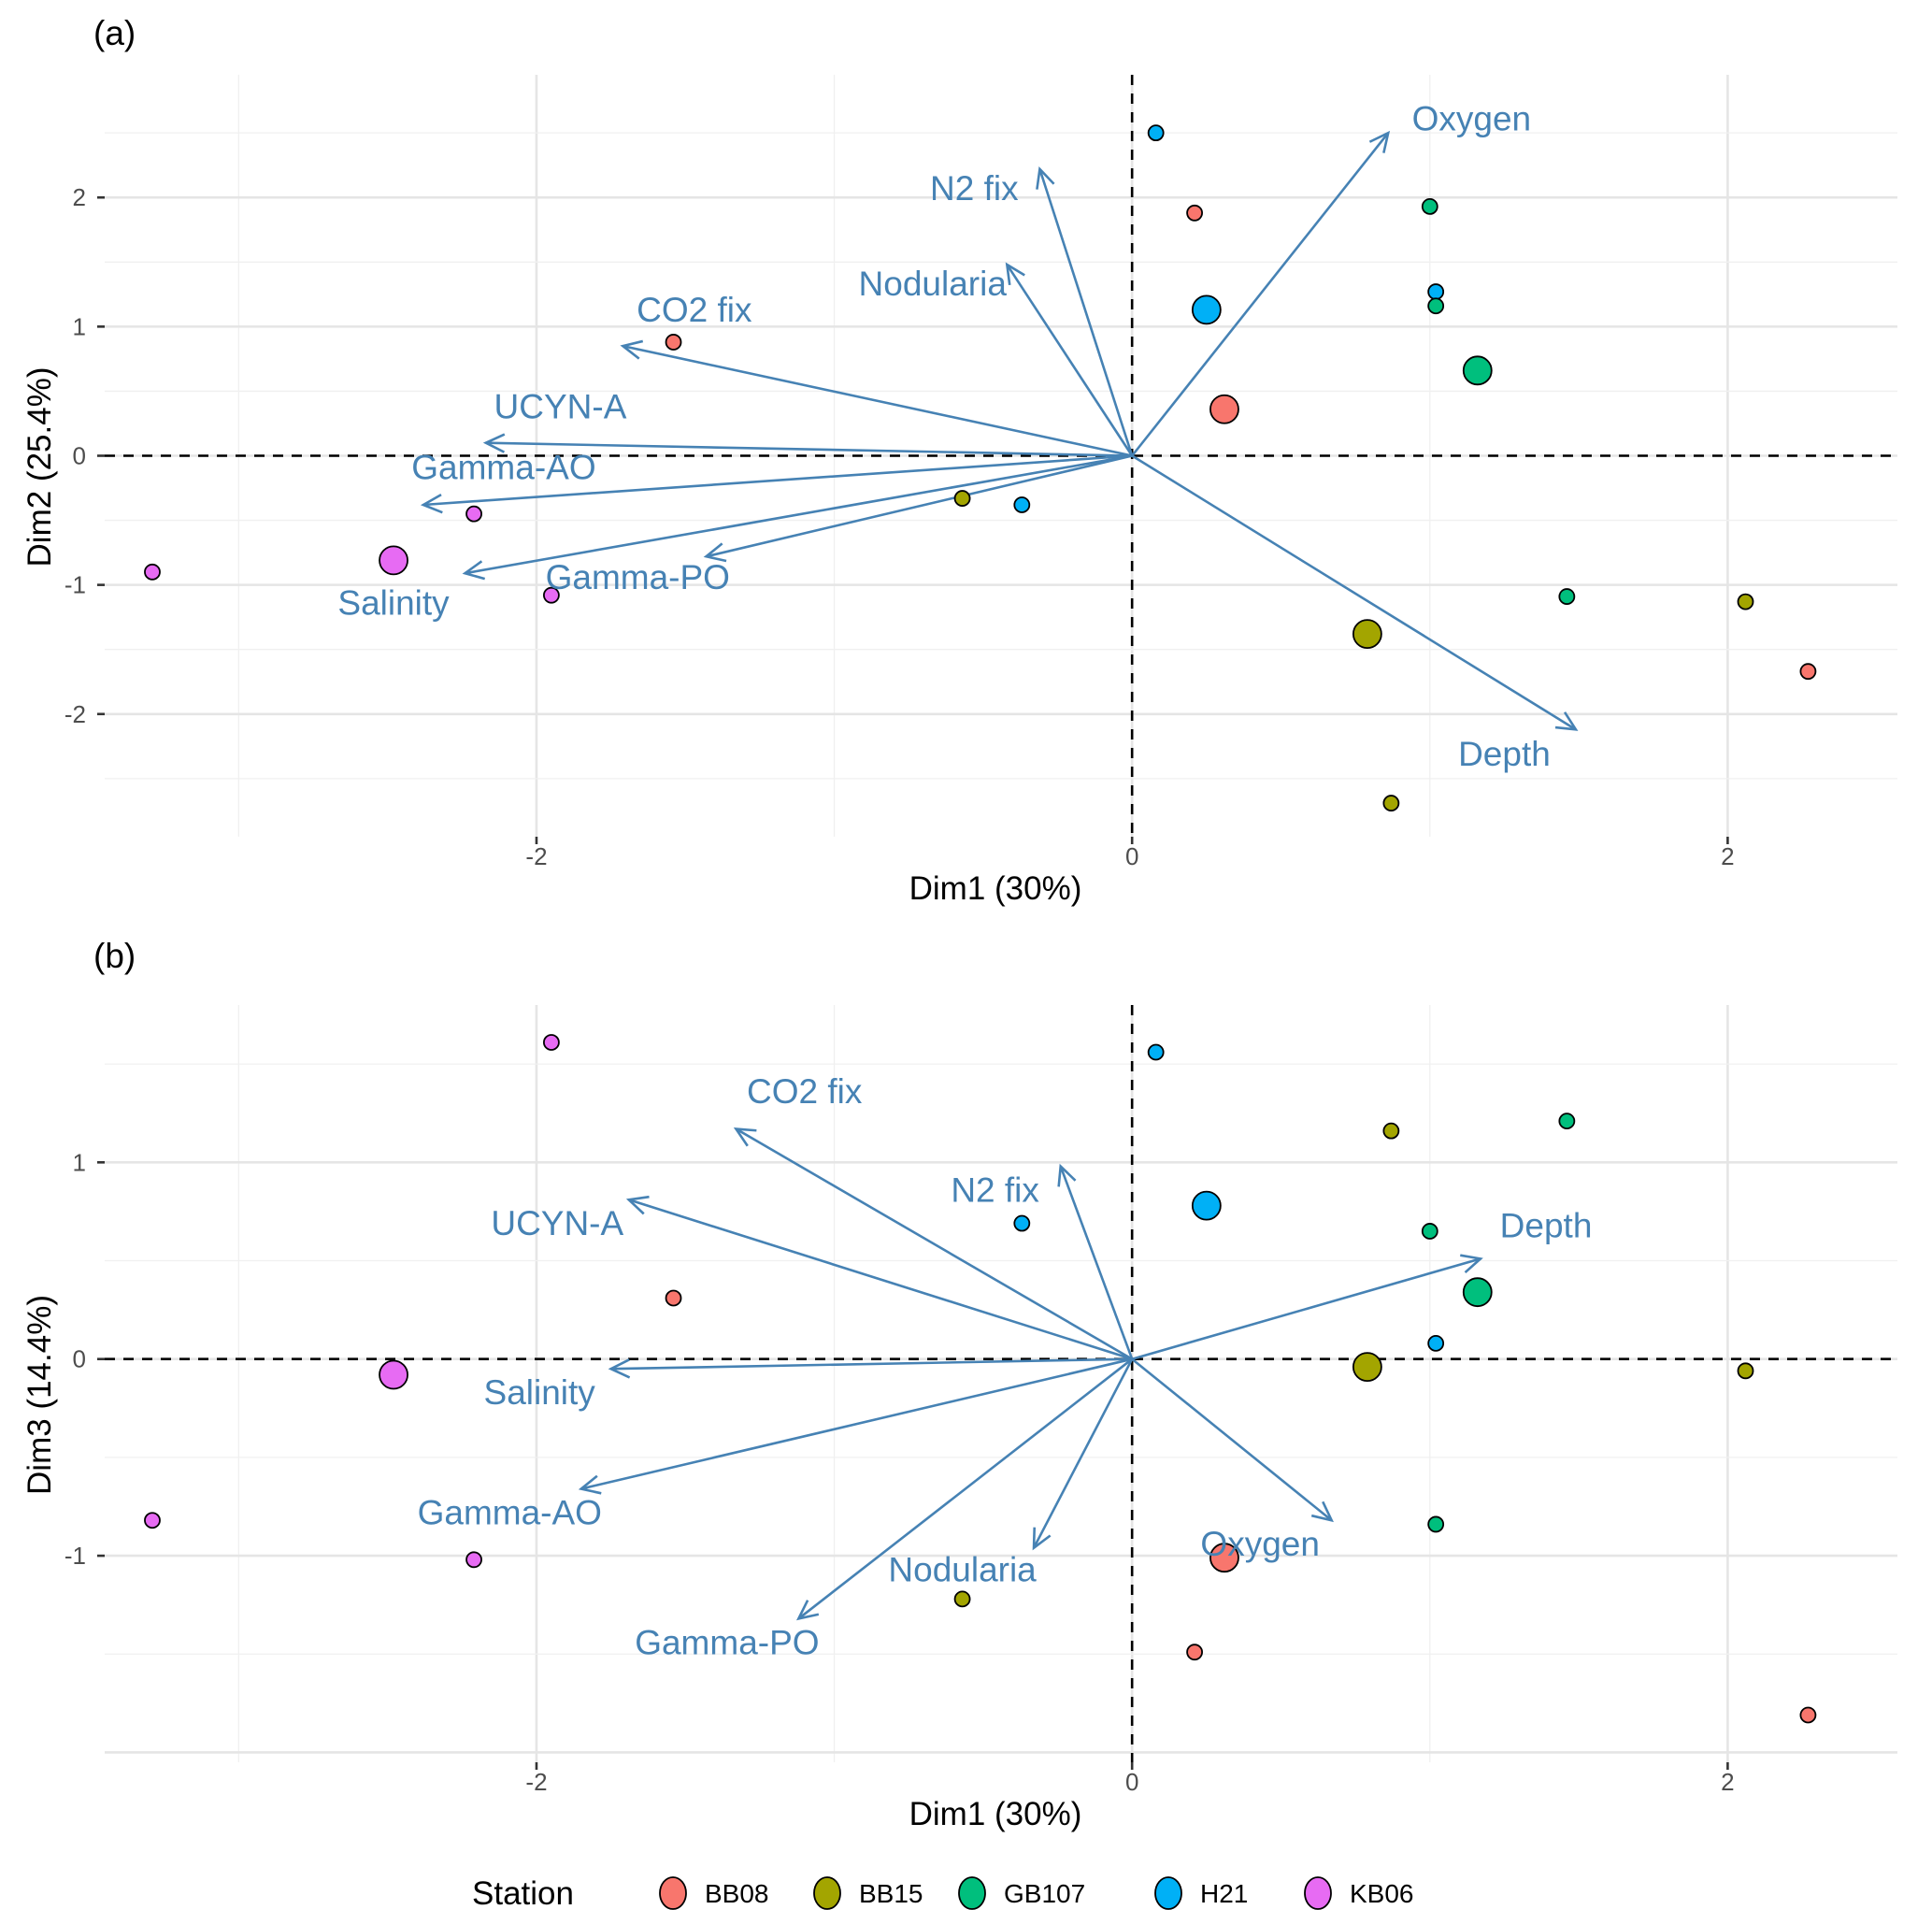 Image resolution: width=1932 pixels, height=1924 pixels. Describe the element at coordinates (79, 326) in the screenshot. I see `y-tick-label: 1` at that location.